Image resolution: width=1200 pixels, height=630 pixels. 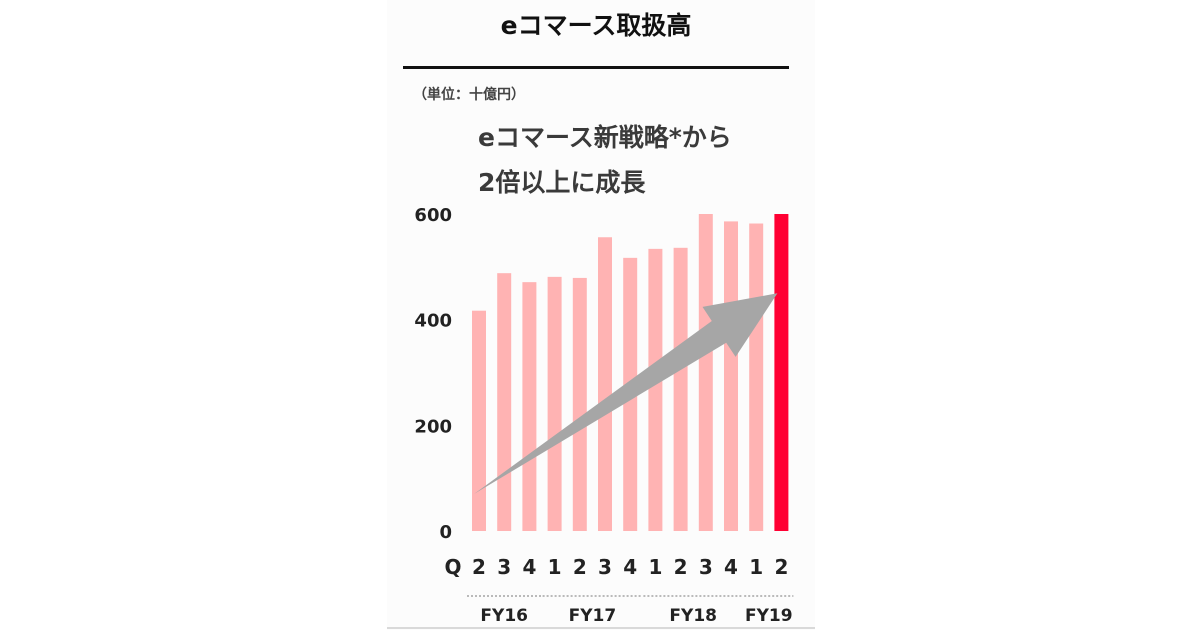 What do you see at coordinates (596, 67) in the screenshot?
I see `title-underline` at bounding box center [596, 67].